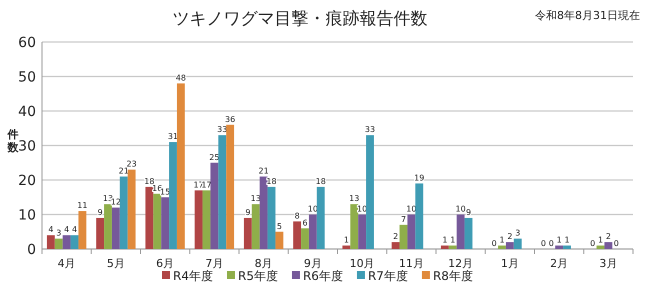 This screenshot has height=293, width=650. I want to click on y-tick-label: 30, so click(27, 146).